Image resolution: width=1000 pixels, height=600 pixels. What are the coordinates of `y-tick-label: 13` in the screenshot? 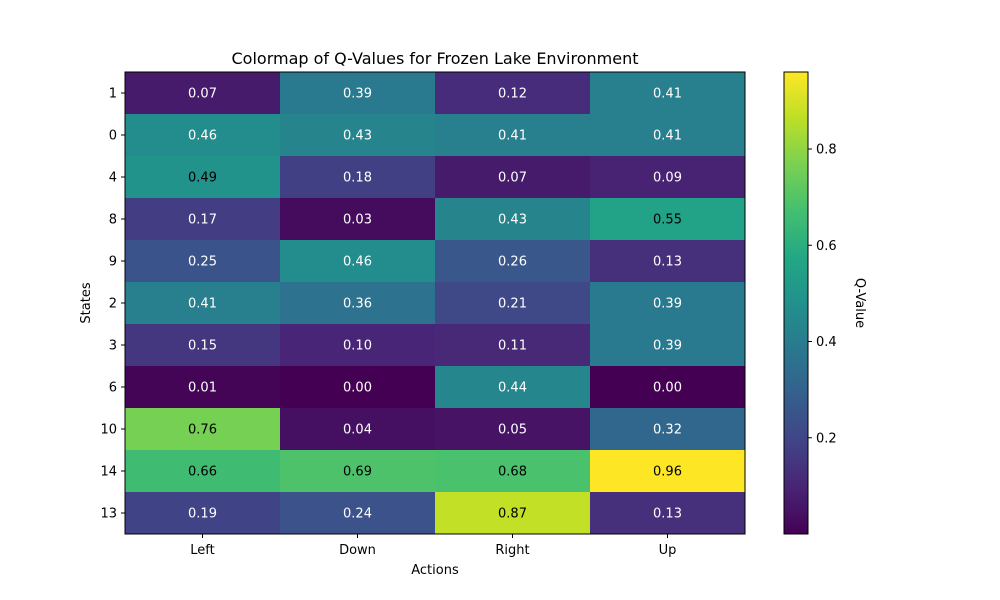 It's located at (108, 514).